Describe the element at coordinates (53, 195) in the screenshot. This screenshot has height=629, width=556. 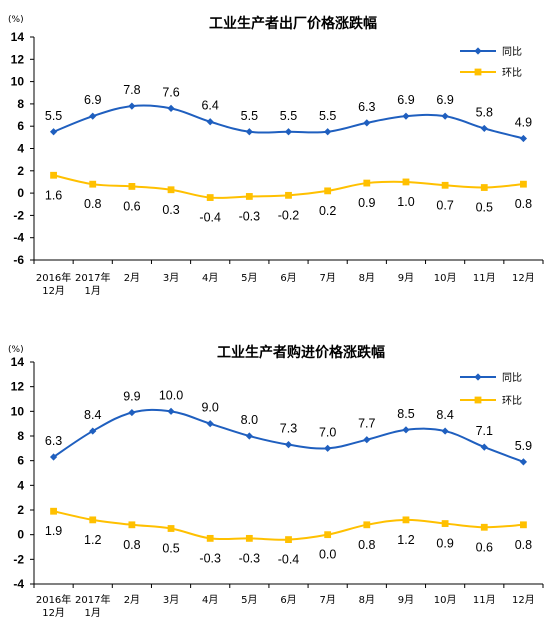
I see `data-label: 1.6` at that location.